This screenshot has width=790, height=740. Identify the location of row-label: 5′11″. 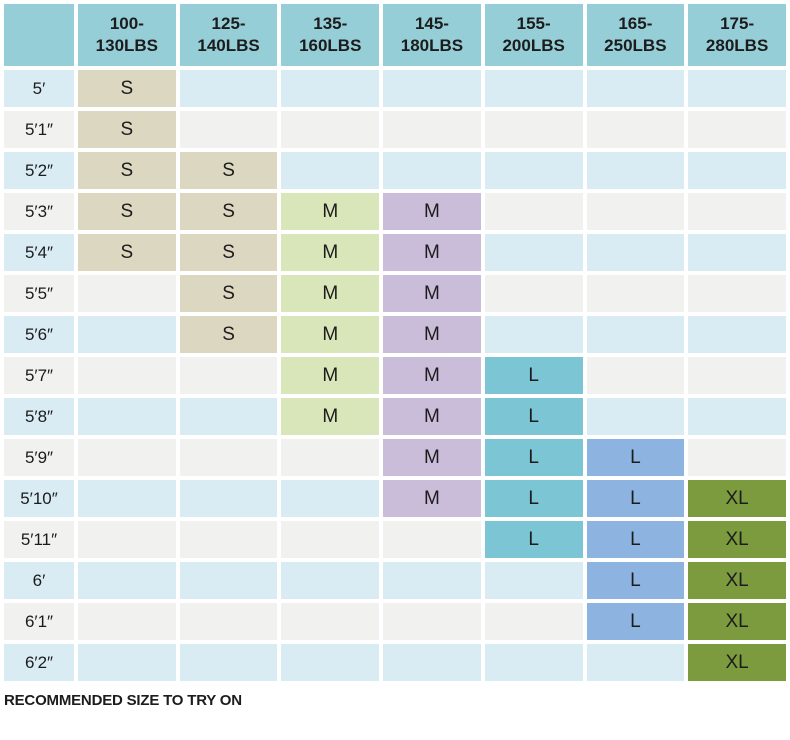
(39, 539).